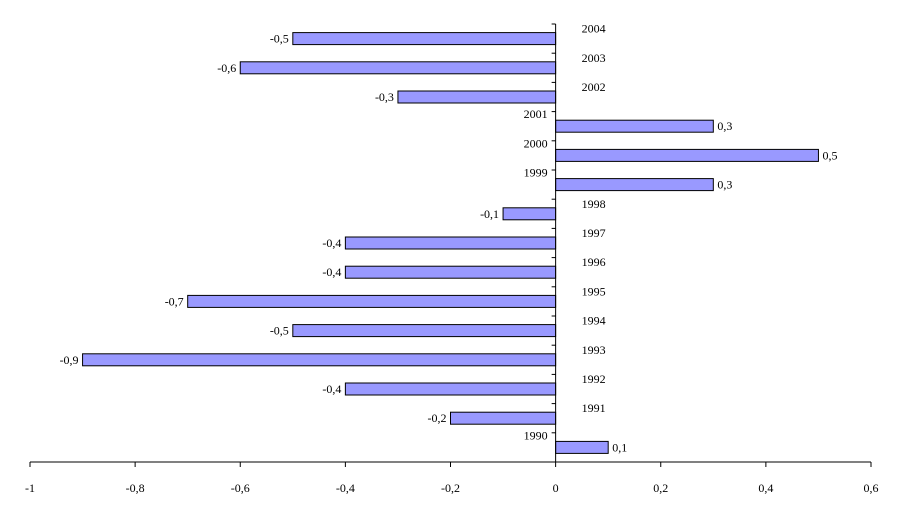 This screenshot has width=903, height=512. Describe the element at coordinates (660, 488) in the screenshot. I see `x-tick-label: 0,2` at that location.